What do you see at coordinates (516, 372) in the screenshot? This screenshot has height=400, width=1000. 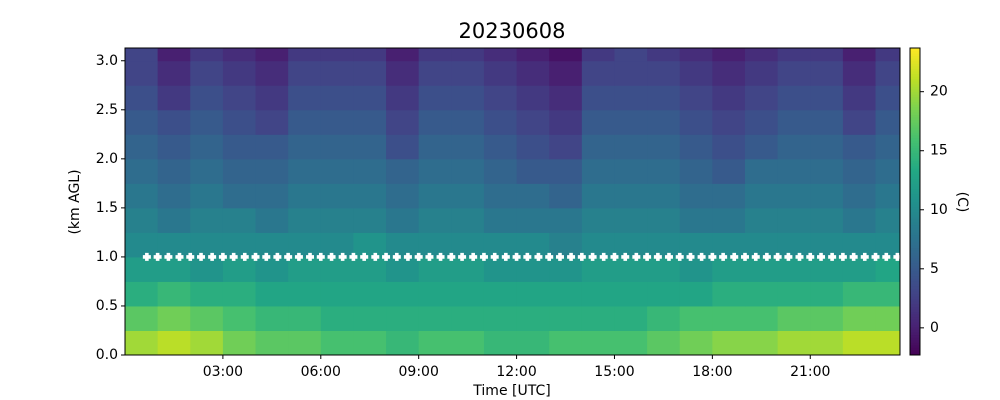 I see `x-tick-label: 12:00` at bounding box center [516, 372].